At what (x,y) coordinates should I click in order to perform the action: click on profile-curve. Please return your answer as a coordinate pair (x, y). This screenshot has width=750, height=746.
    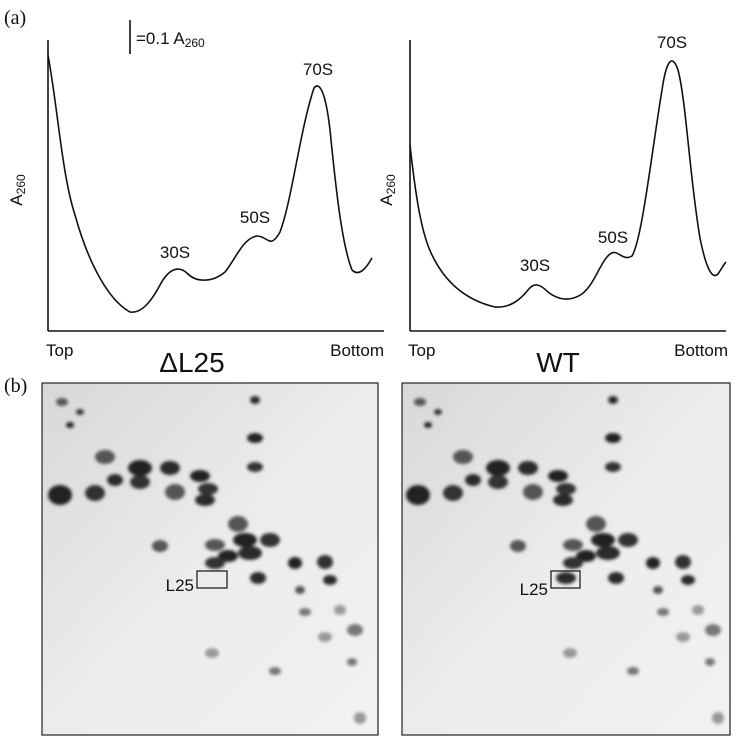
    Looking at the image, I should click on (568, 184).